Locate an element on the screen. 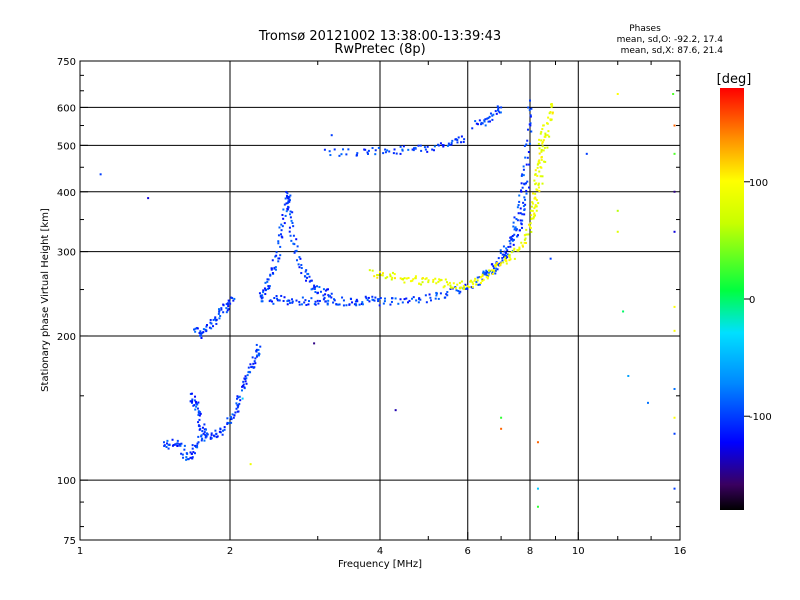 This screenshot has height=600, width=800. colorbar-tick-label: 100 is located at coordinates (758, 183).